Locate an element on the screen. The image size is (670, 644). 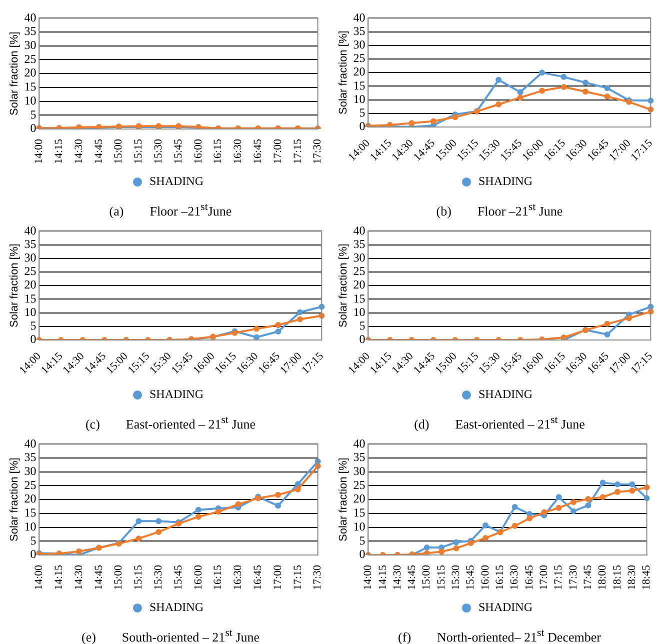
text: (b) Floor –21$^{st}$ June is located at coordinates (499, 210).